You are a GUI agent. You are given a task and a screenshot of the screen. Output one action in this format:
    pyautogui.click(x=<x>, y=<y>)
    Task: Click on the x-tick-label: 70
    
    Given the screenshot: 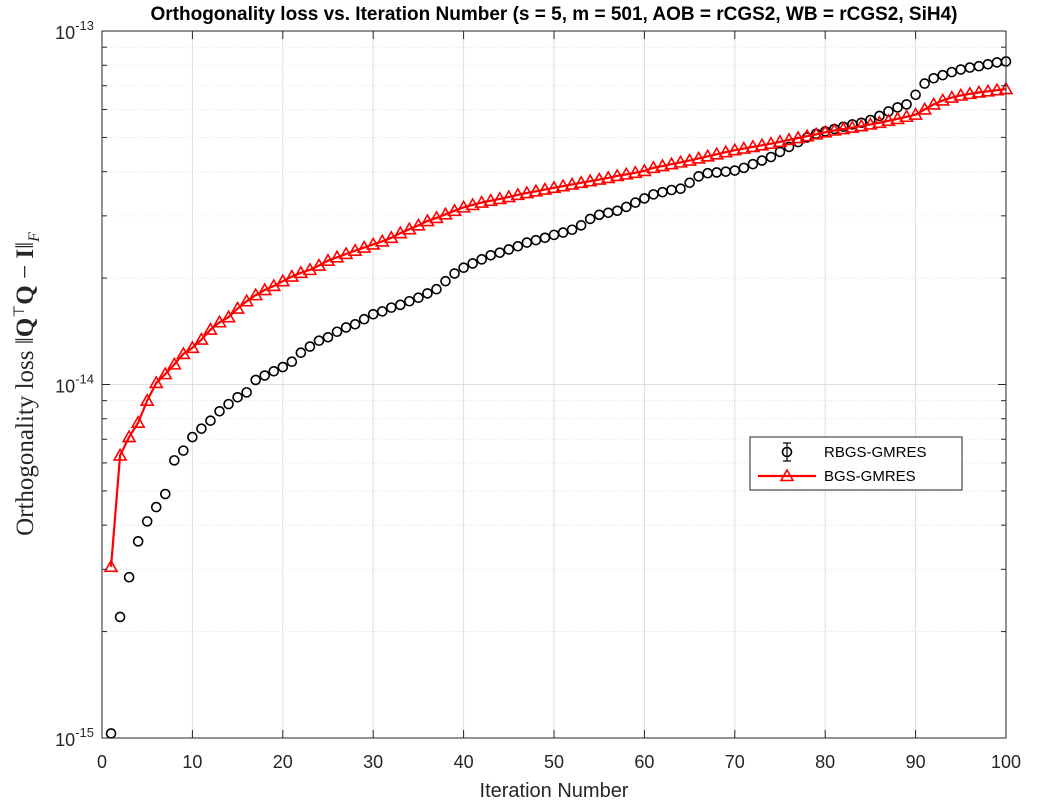 What is the action you would take?
    pyautogui.click(x=735, y=762)
    